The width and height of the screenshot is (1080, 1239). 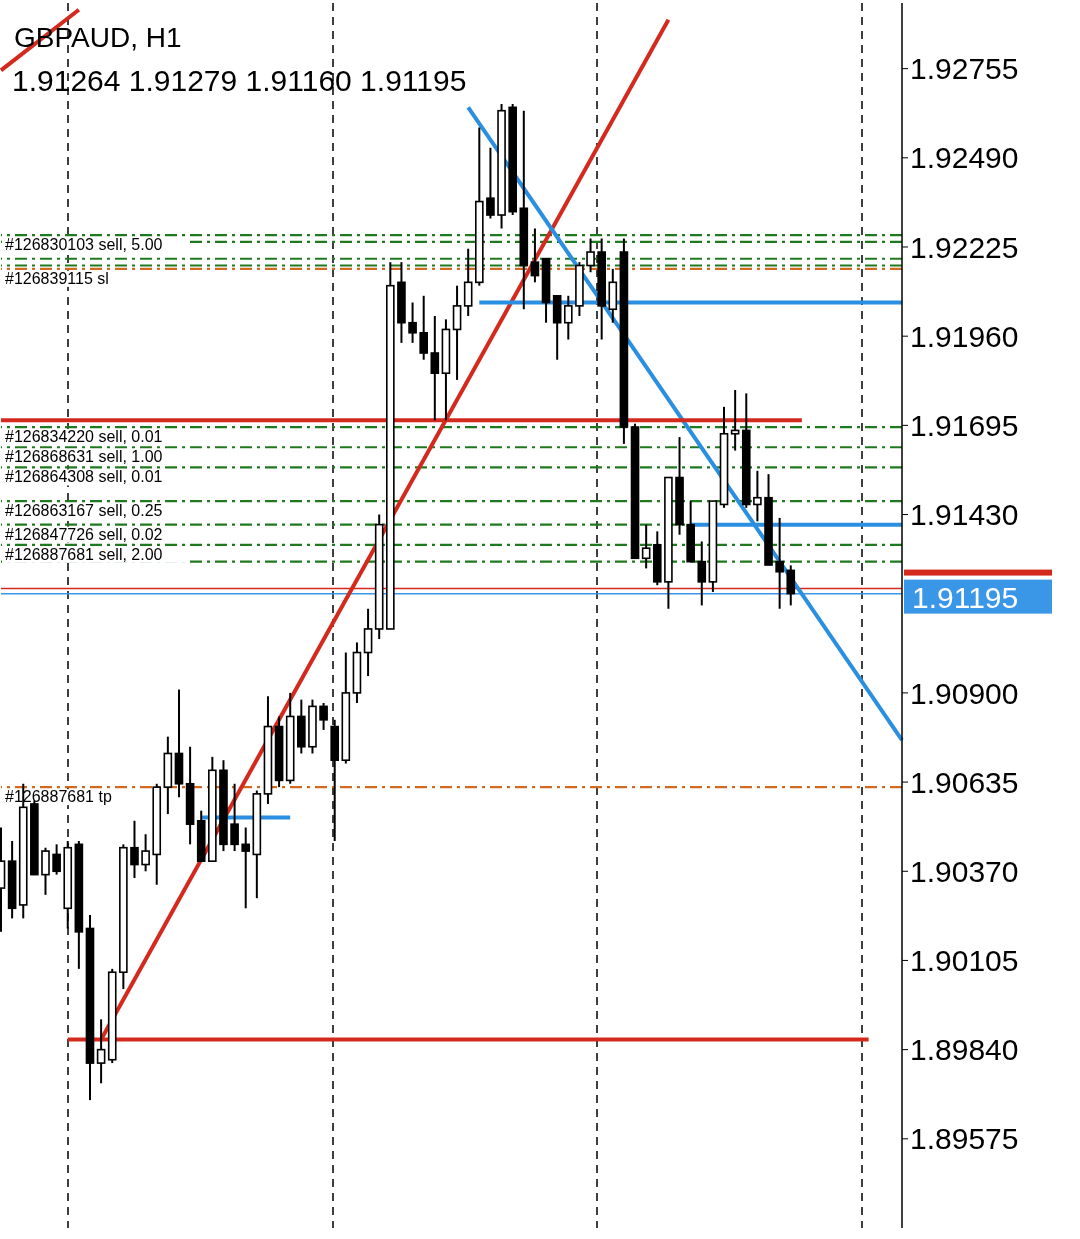 I want to click on y-tick-label: 1.91430, so click(x=964, y=515).